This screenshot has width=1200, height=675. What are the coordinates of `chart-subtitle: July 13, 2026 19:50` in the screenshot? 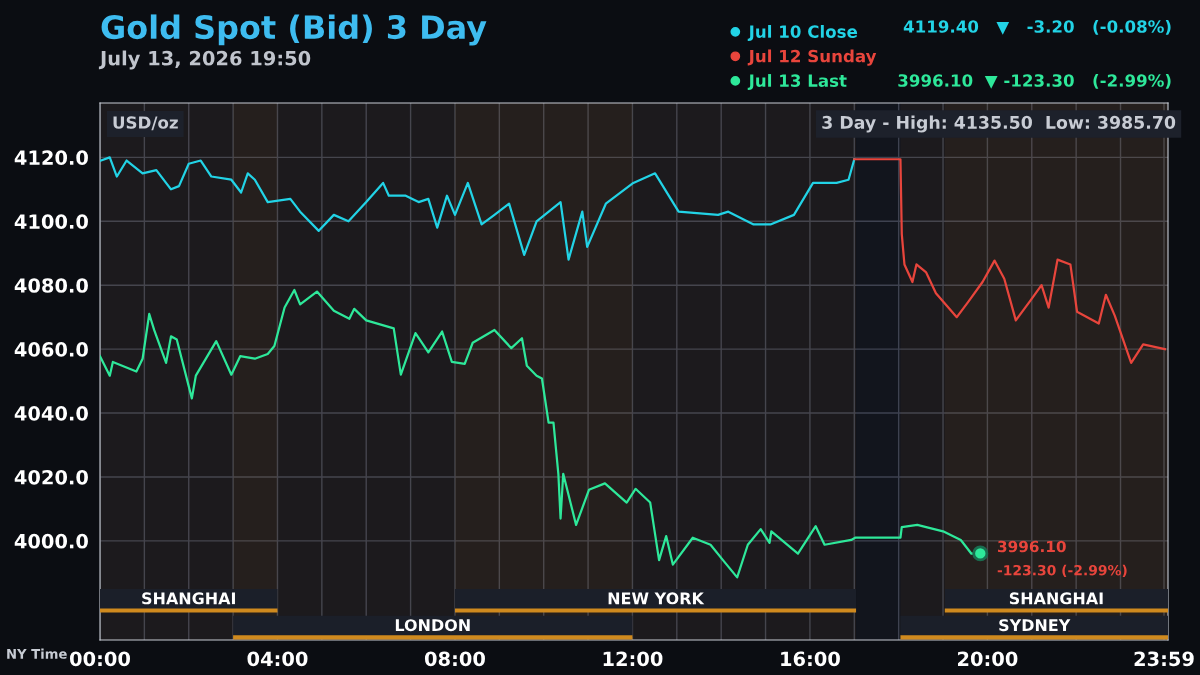 It's located at (204, 60).